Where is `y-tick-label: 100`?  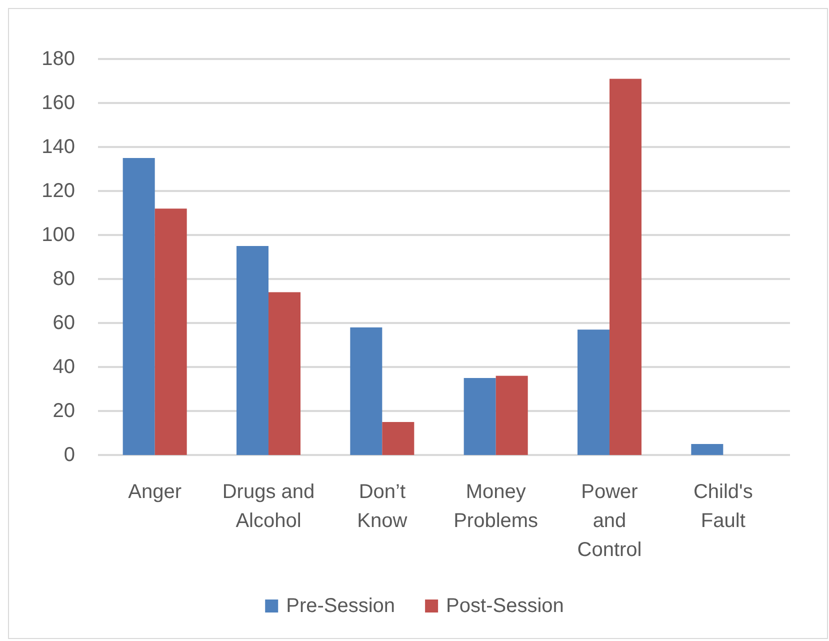
y-tick-label: 100 is located at coordinates (58, 235).